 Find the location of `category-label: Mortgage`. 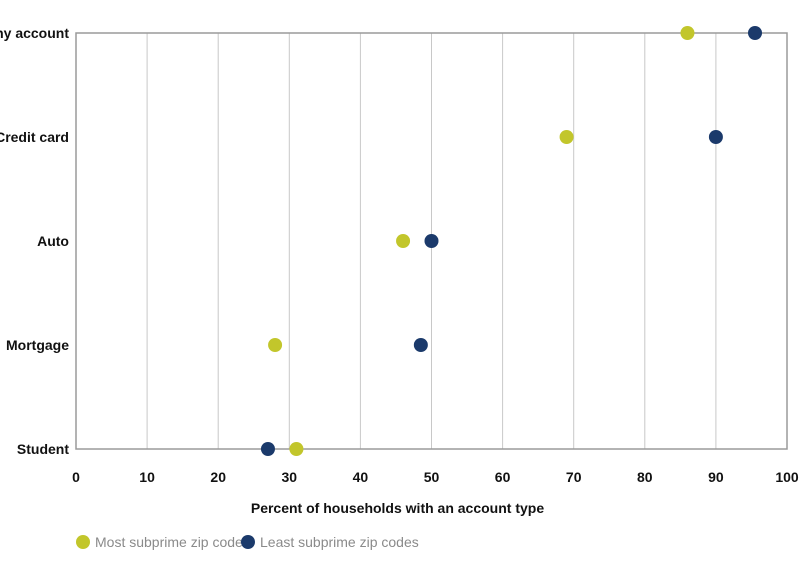

category-label: Mortgage is located at coordinates (37, 345).